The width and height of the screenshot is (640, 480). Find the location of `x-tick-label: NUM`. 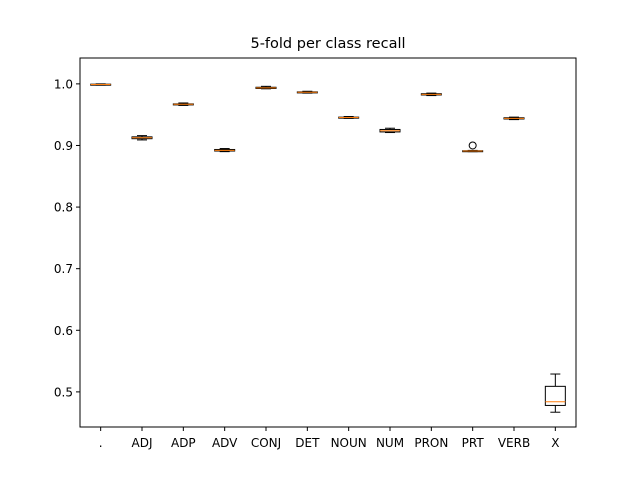

x-tick-label: NUM is located at coordinates (390, 443).